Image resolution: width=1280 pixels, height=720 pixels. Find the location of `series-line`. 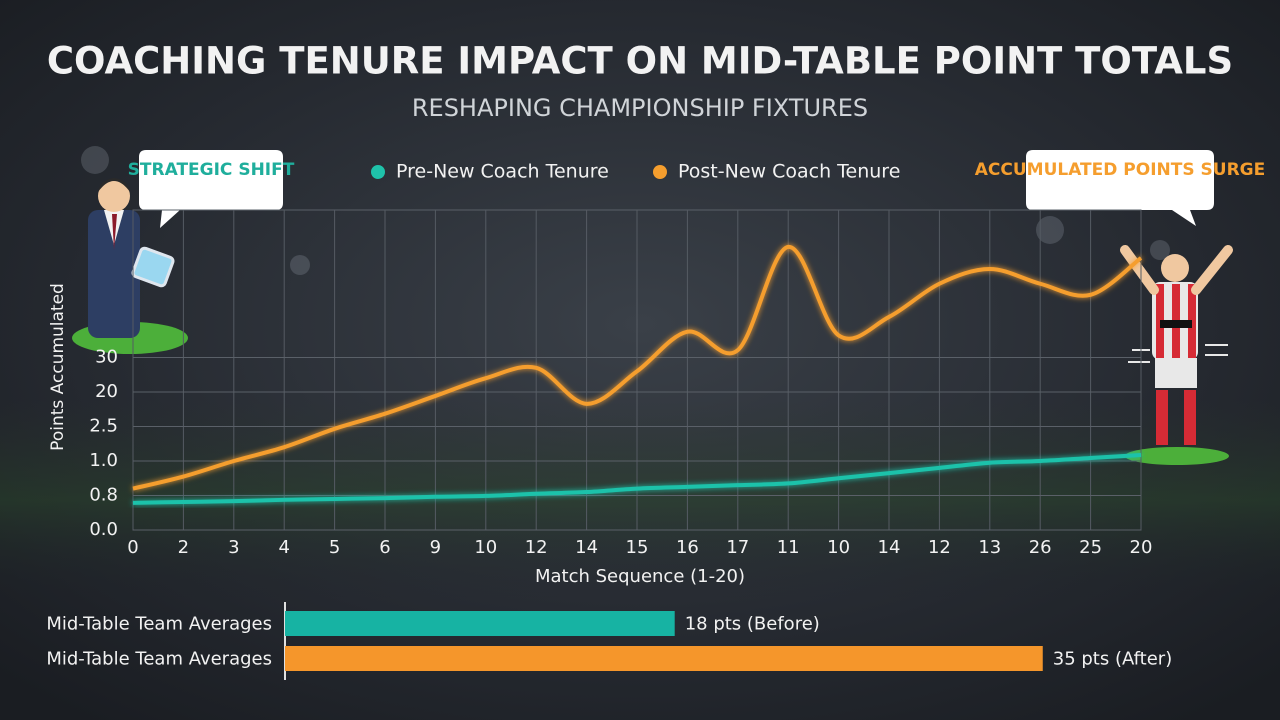

series-line is located at coordinates (637, 479).